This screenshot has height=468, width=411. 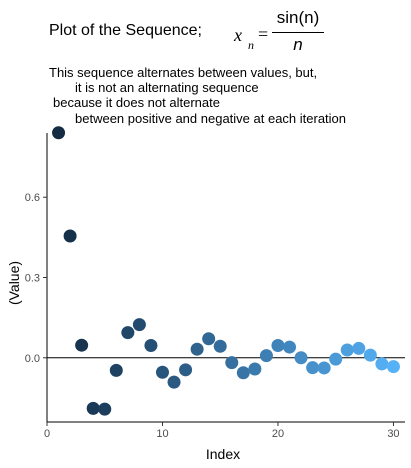 What do you see at coordinates (238, 35) in the screenshot?
I see `formula-variable: x` at bounding box center [238, 35].